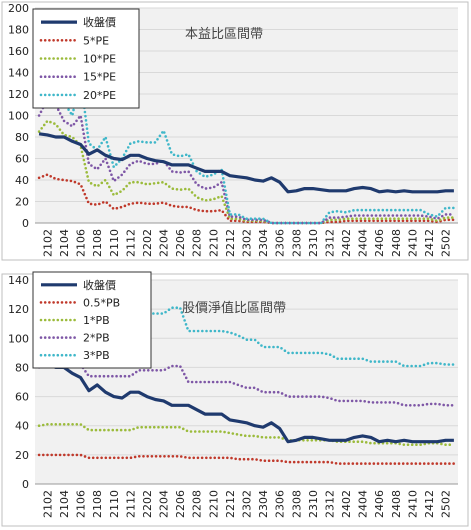 Image resolution: width=471 pixels, height=530 pixels. Describe the element at coordinates (18, 8) in the screenshot. I see `y-tick-label: 200` at that location.